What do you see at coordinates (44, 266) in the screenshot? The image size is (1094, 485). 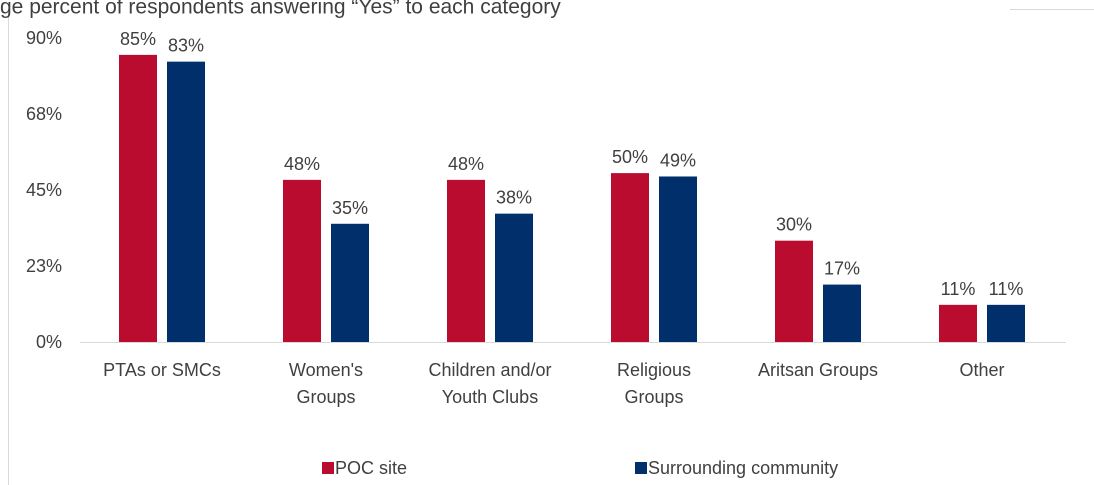 I see `y-tick-label: 23%` at bounding box center [44, 266].